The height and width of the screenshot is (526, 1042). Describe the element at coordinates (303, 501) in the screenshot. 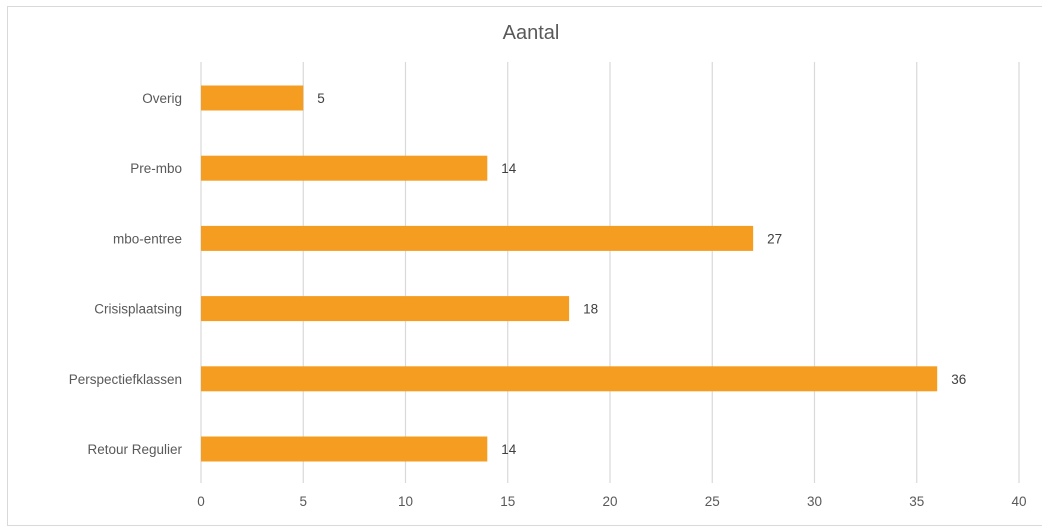

I see `x-tick-label: 5` at that location.